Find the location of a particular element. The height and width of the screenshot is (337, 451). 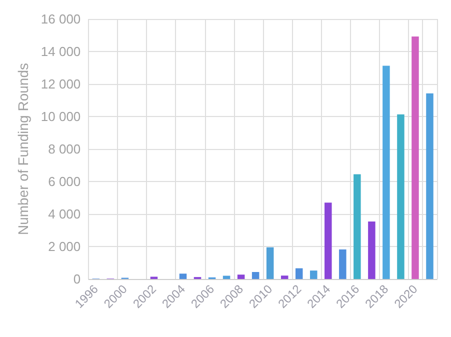

y-tick-label: 8 000 is located at coordinates (64, 149).